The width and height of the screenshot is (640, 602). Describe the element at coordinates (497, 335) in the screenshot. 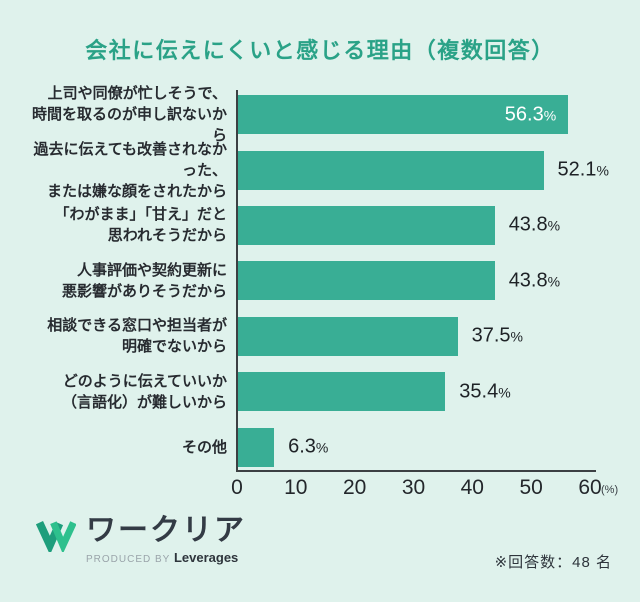

I see `value-label: 37.5%` at that location.